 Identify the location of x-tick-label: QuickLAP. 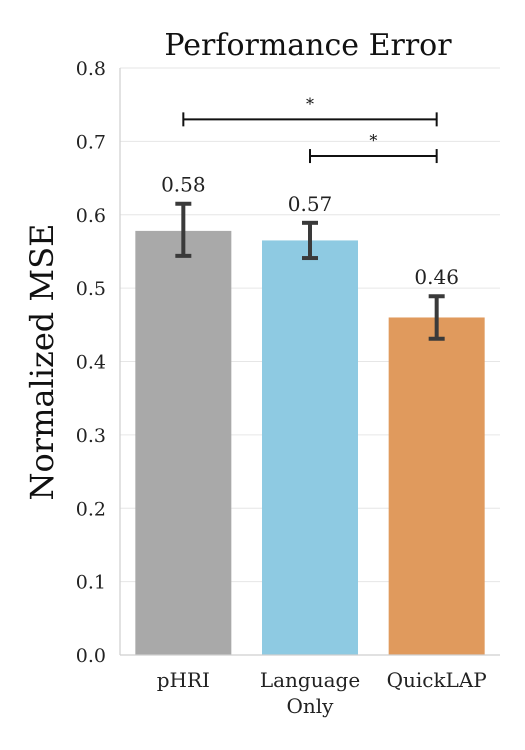
(437, 680).